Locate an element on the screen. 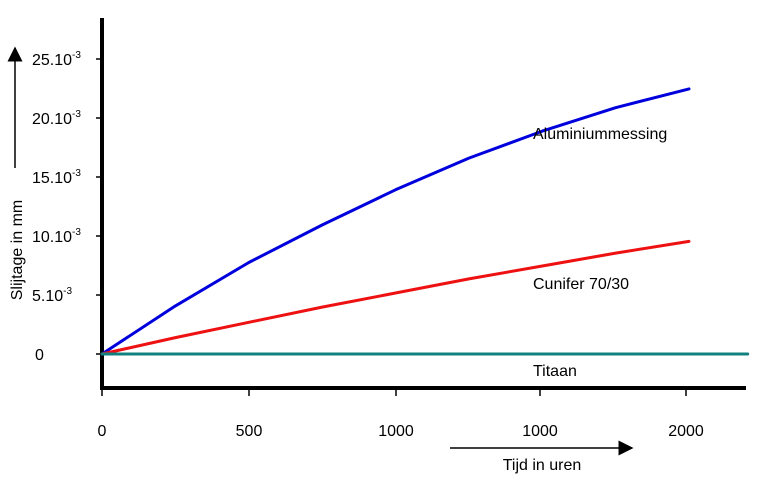 The width and height of the screenshot is (766, 482). y-tick-label: 5.10-3 is located at coordinates (52, 295).